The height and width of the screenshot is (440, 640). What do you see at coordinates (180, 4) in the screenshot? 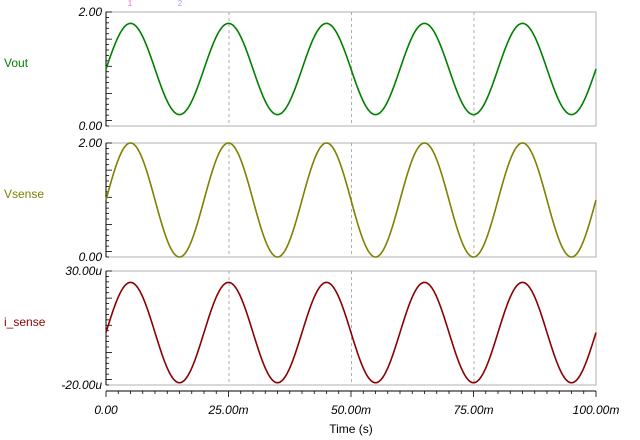
I see `top-marker: 2` at bounding box center [180, 4].